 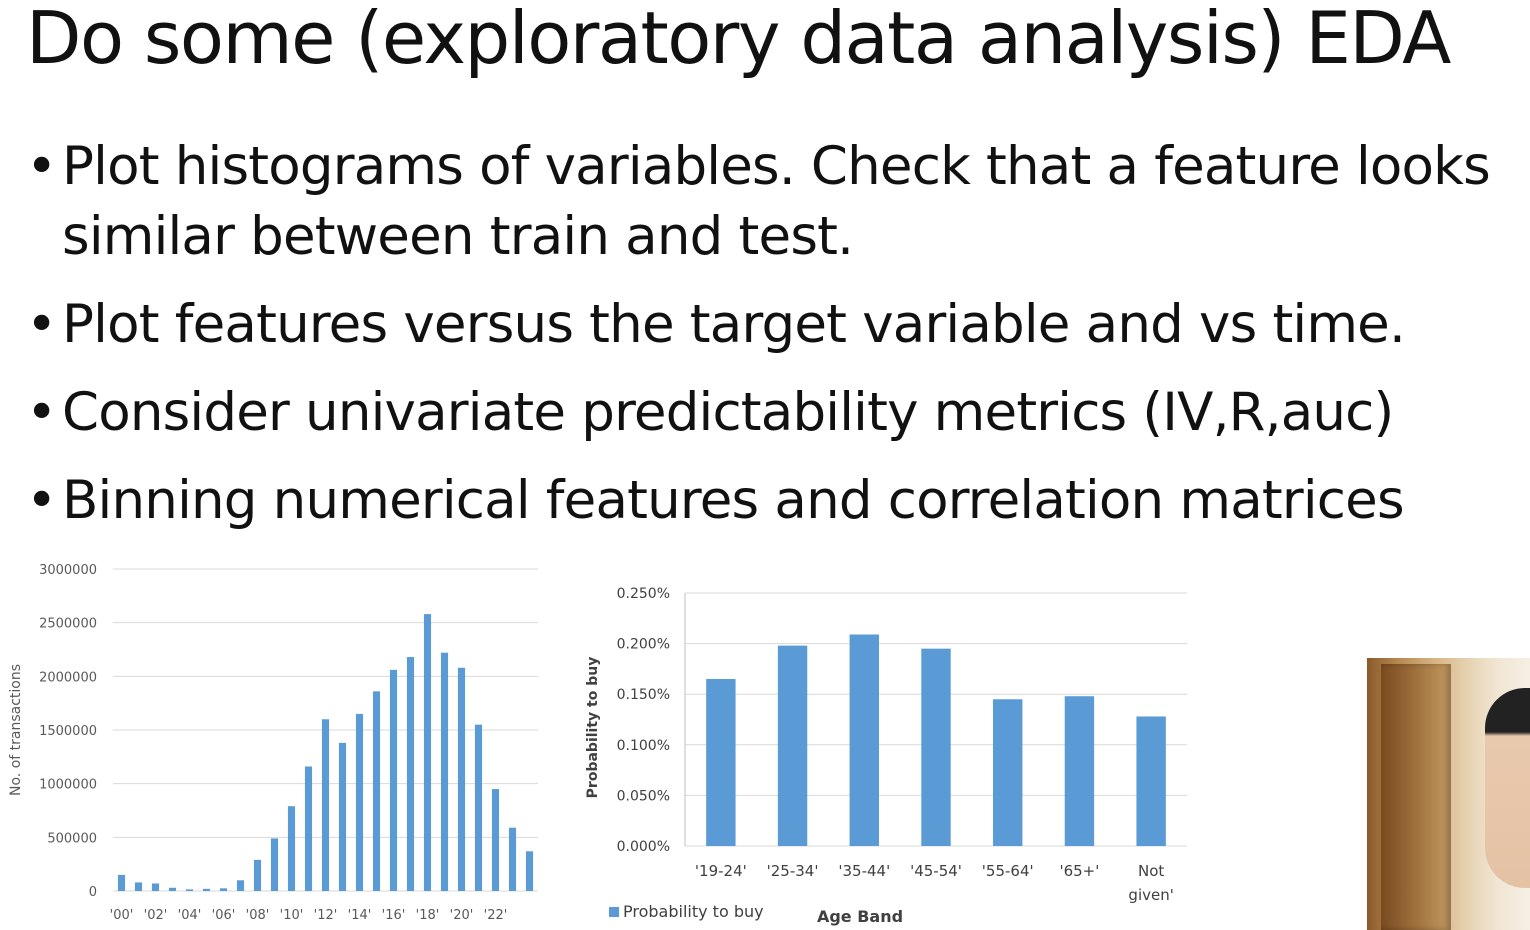 I want to click on x-tick-label: '45-54', so click(x=936, y=871).